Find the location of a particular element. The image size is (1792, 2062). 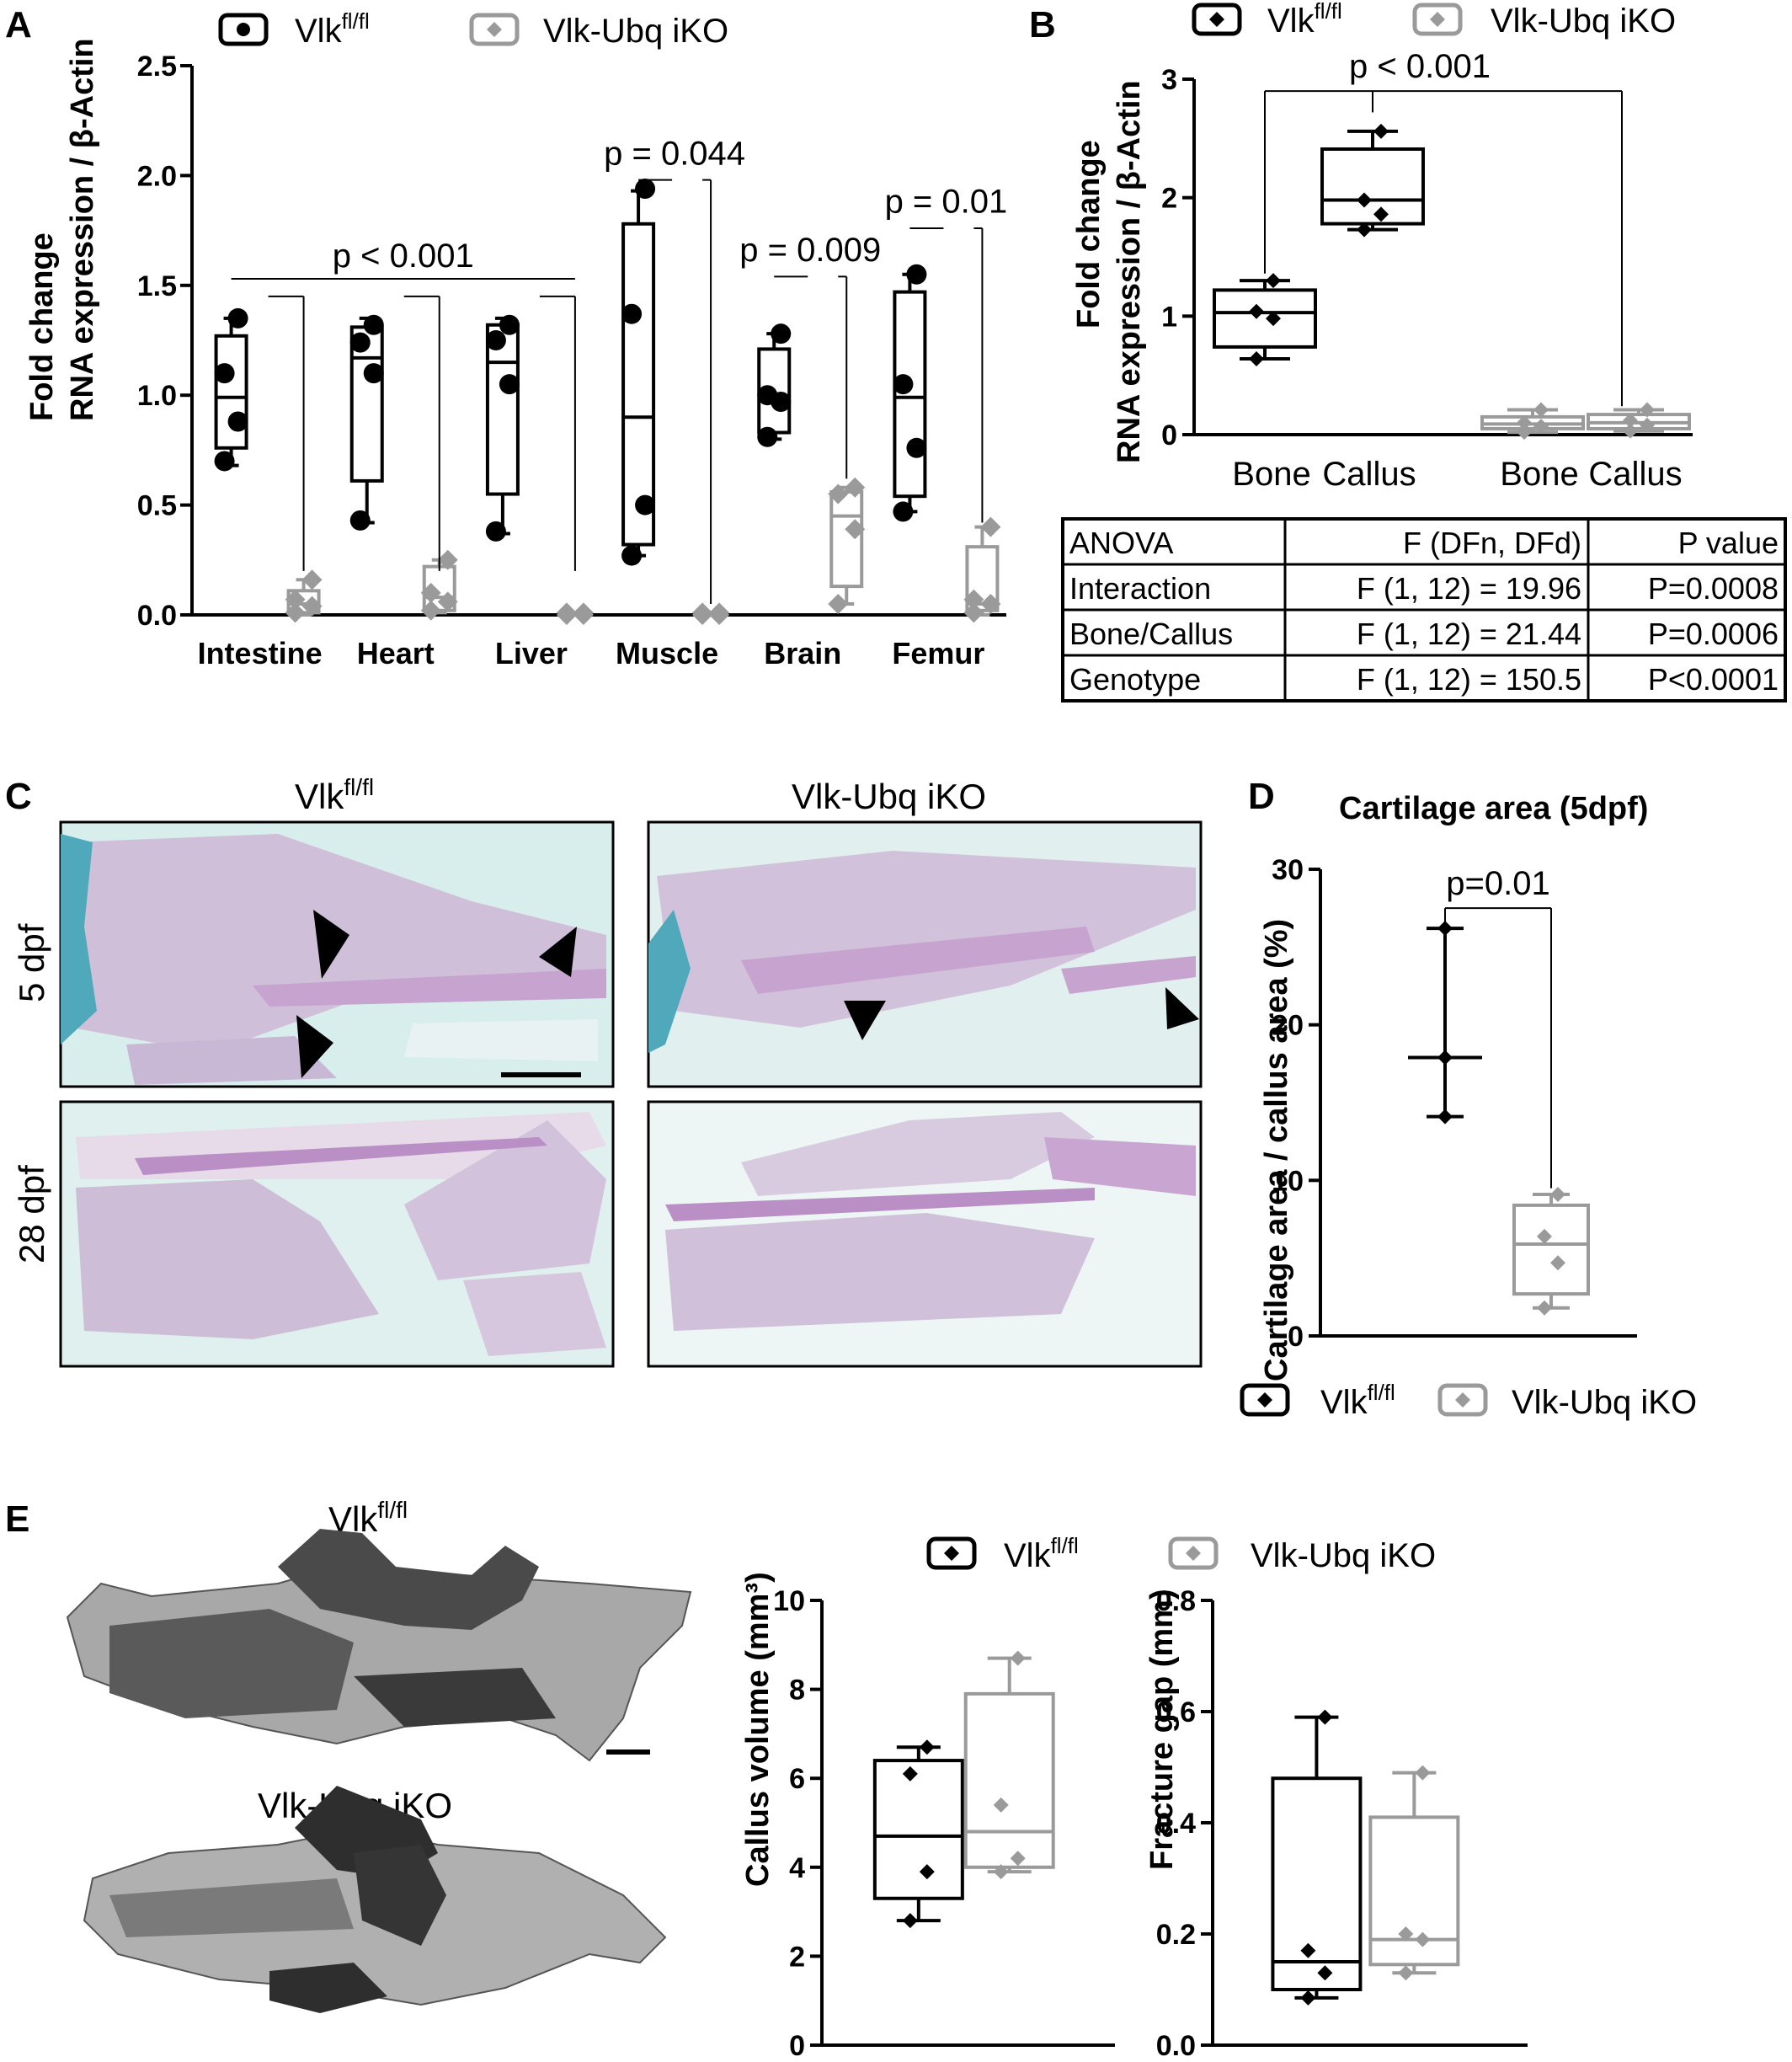

d-ylabel: Cartilage area / callus area (%) is located at coordinates (1276, 1150).